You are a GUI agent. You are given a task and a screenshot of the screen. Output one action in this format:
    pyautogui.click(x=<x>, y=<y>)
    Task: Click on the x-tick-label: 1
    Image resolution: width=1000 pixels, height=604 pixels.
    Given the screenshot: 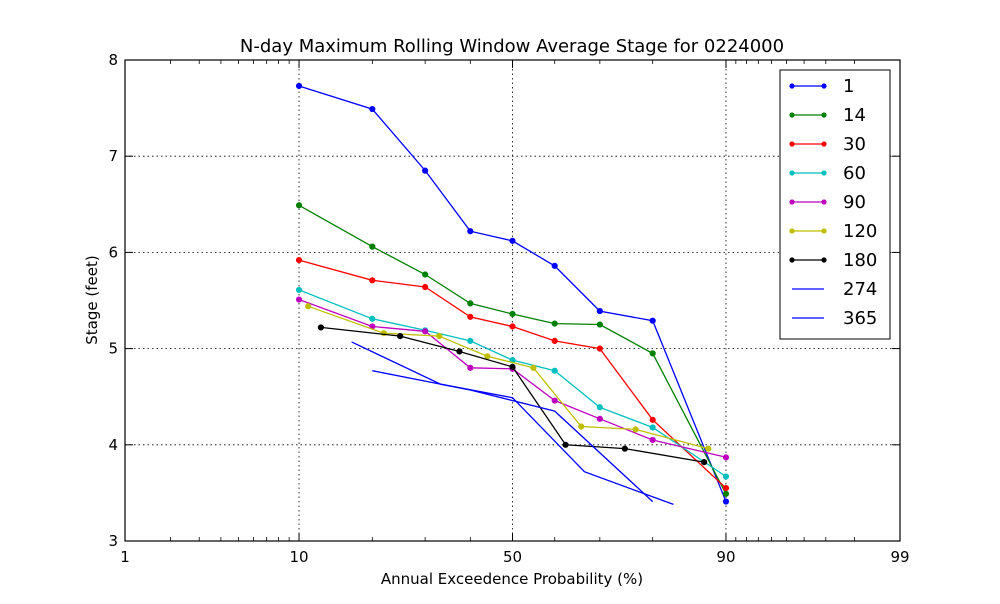 What is the action you would take?
    pyautogui.click(x=125, y=557)
    